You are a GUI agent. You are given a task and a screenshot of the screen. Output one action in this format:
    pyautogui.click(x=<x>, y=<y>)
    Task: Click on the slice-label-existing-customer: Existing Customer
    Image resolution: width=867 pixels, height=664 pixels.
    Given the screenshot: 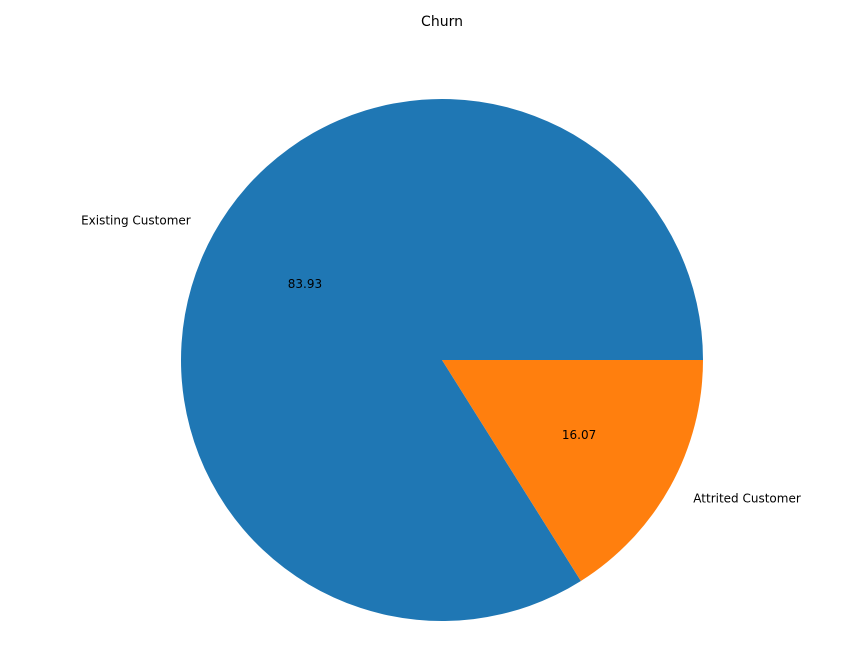 What is the action you would take?
    pyautogui.click(x=136, y=221)
    